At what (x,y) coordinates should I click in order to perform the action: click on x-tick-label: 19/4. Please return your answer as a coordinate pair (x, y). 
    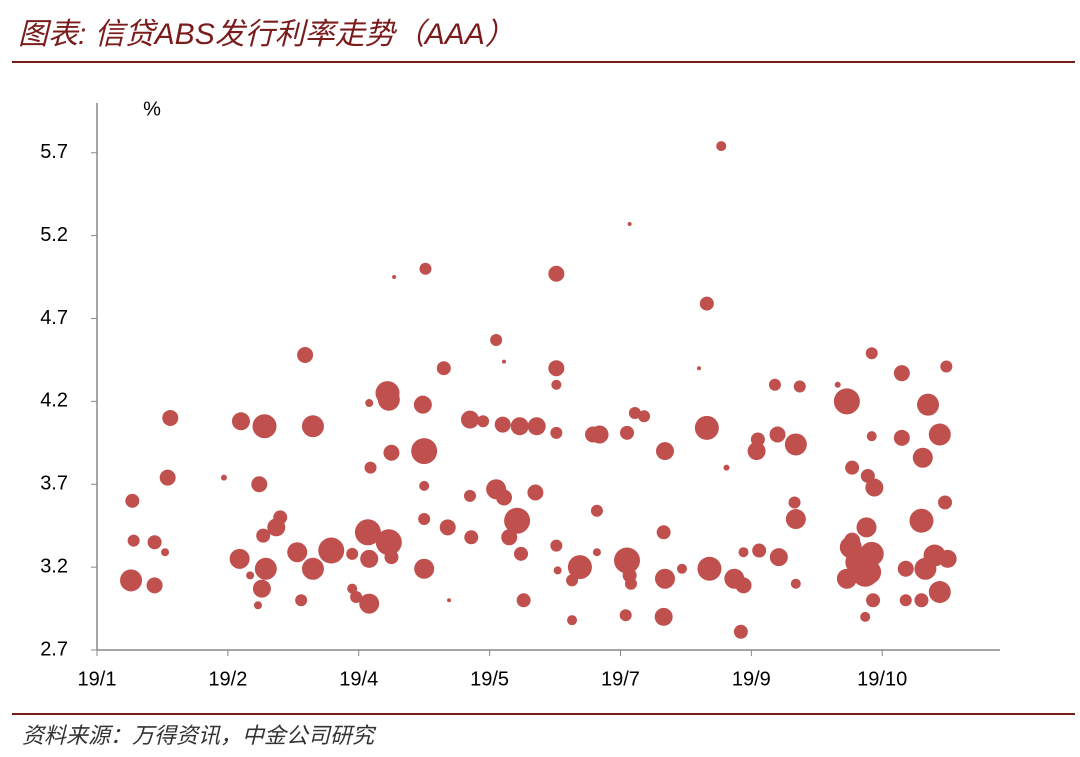
    Looking at the image, I should click on (358, 679).